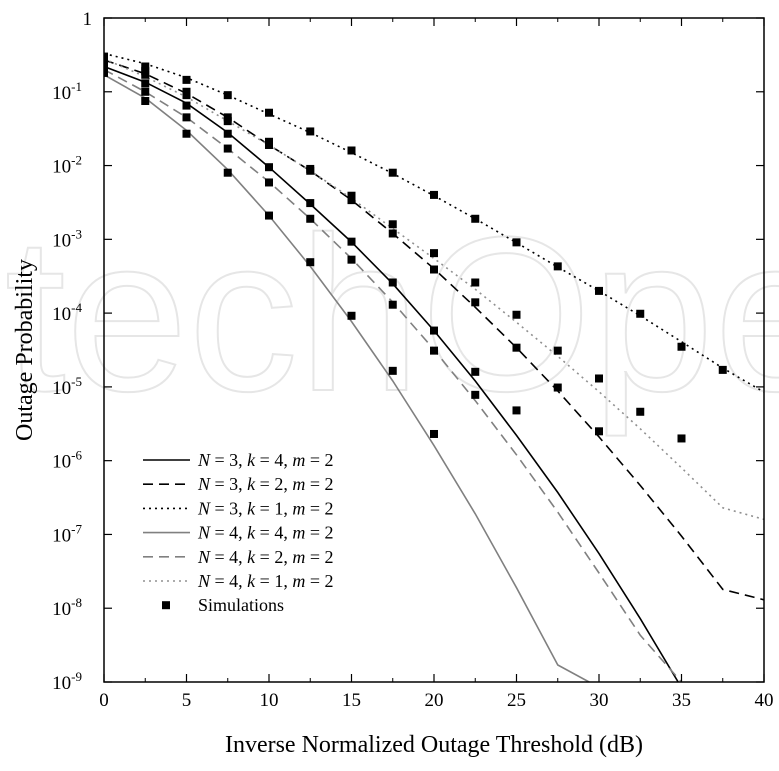 The width and height of the screenshot is (779, 771). Describe the element at coordinates (67, 607) in the screenshot. I see `y-tick-label: 10⁻⁸` at that location.